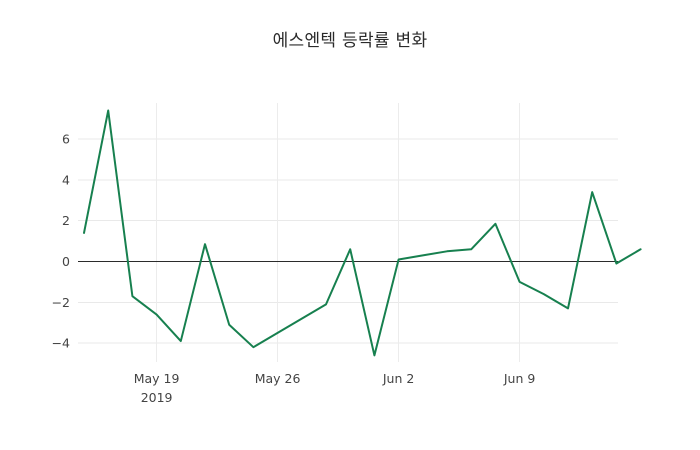 The height and width of the screenshot is (450, 700). I want to click on y-tick-label-3: 0, so click(66, 261).